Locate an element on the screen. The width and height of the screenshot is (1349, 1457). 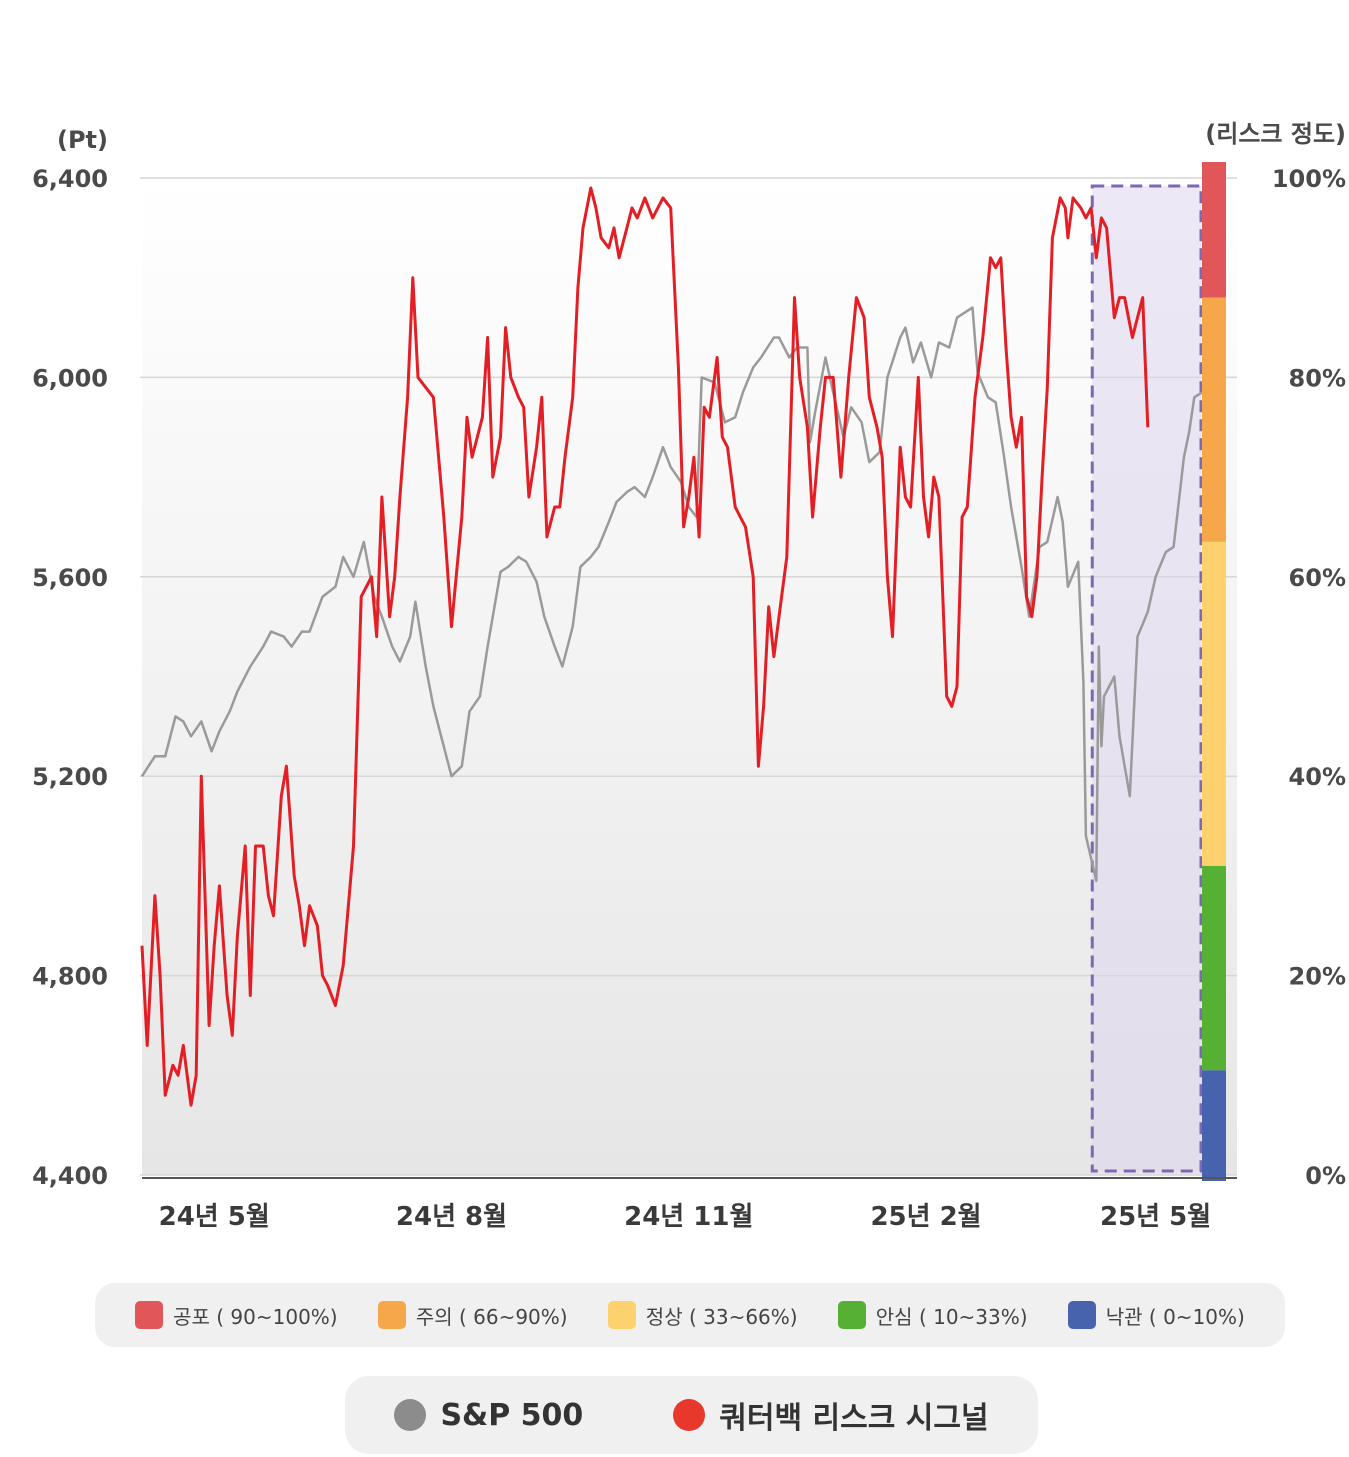
series-legend: S&P 500 쿼터백 리스크 시그널 is located at coordinates (691, 1415).